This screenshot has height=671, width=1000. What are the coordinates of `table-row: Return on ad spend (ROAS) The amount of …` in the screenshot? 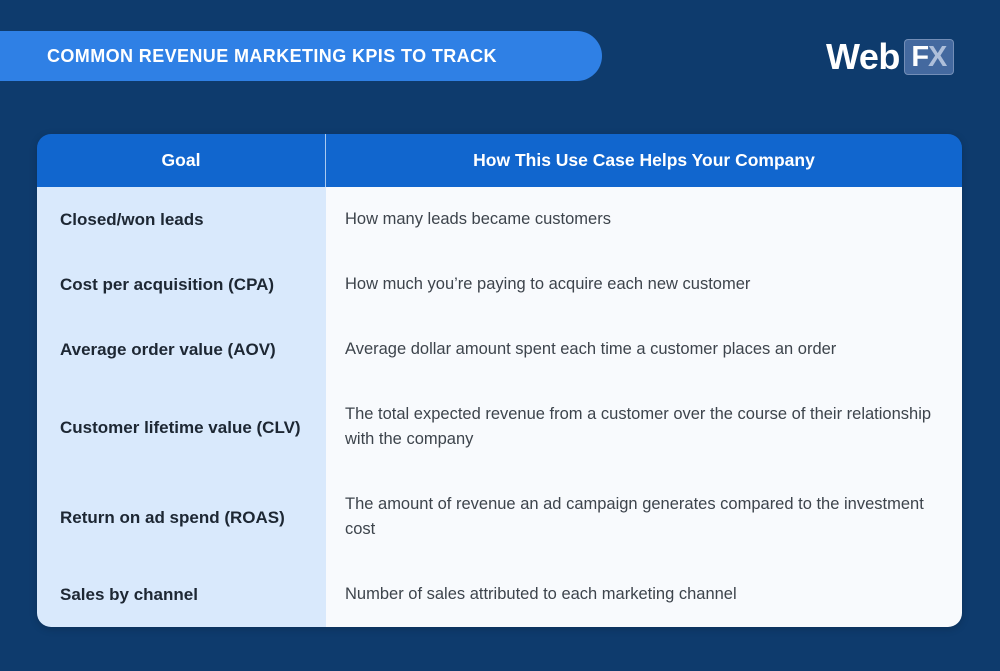 It's located at (499, 517).